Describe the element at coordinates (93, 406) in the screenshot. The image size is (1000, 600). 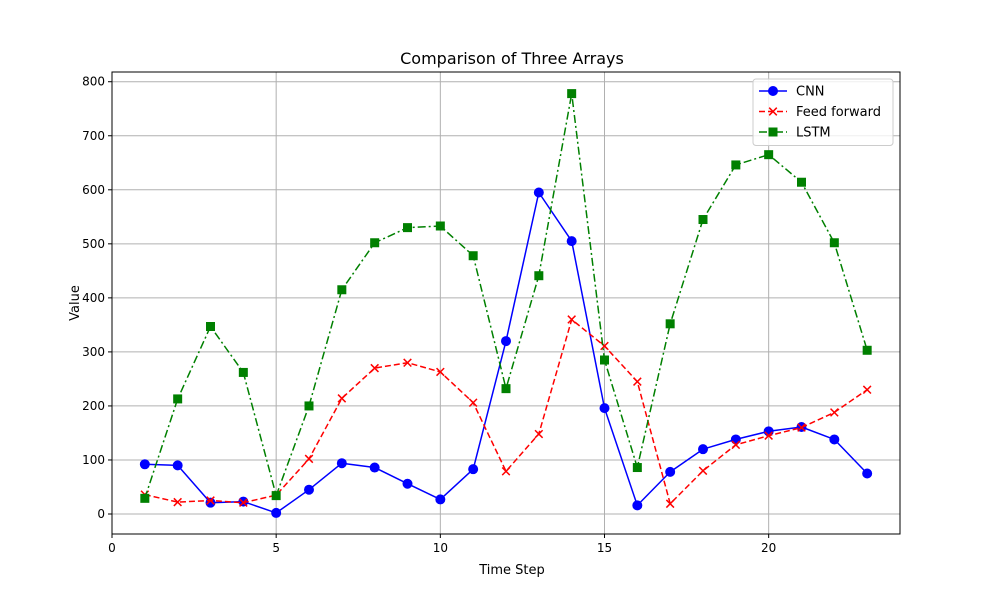
I see `y-tick-label: 200` at that location.